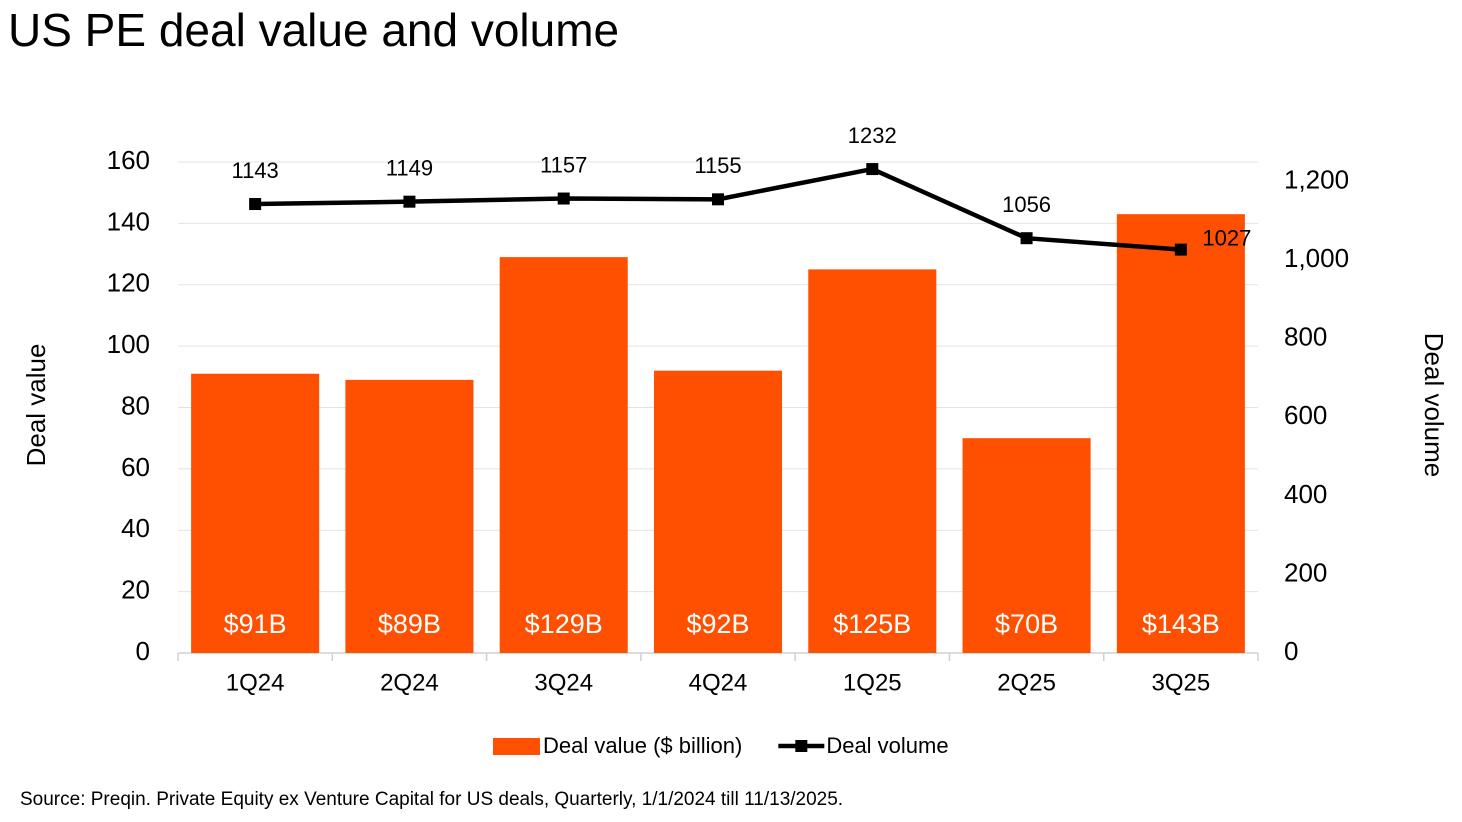 The width and height of the screenshot is (1462, 822). Describe the element at coordinates (143, 651) in the screenshot. I see `y-tick-label: 0` at that location.